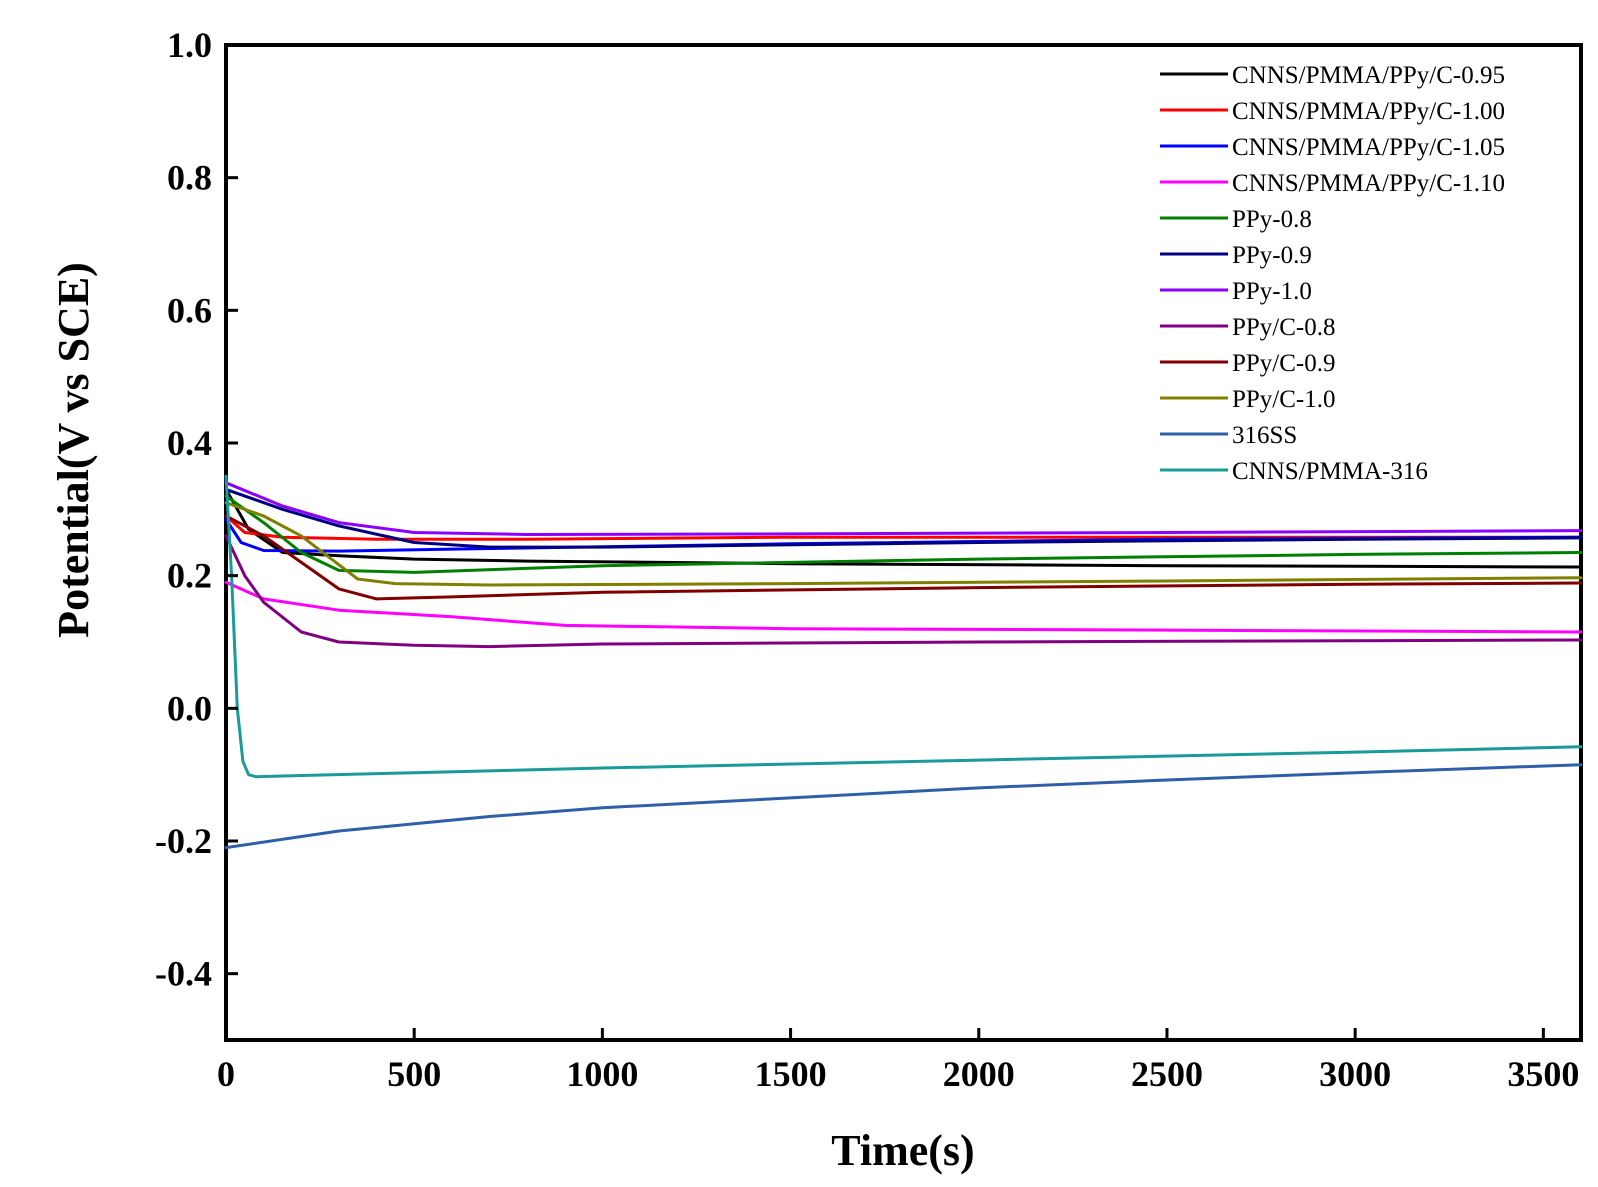  Describe the element at coordinates (189, 708) in the screenshot. I see `y-tick-label: 0.0` at that location.